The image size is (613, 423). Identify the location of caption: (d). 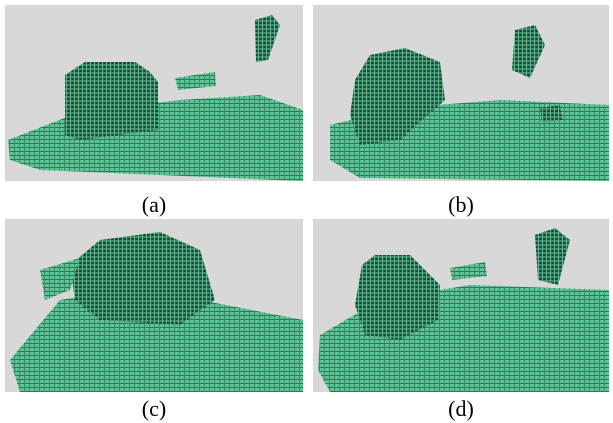
(461, 408).